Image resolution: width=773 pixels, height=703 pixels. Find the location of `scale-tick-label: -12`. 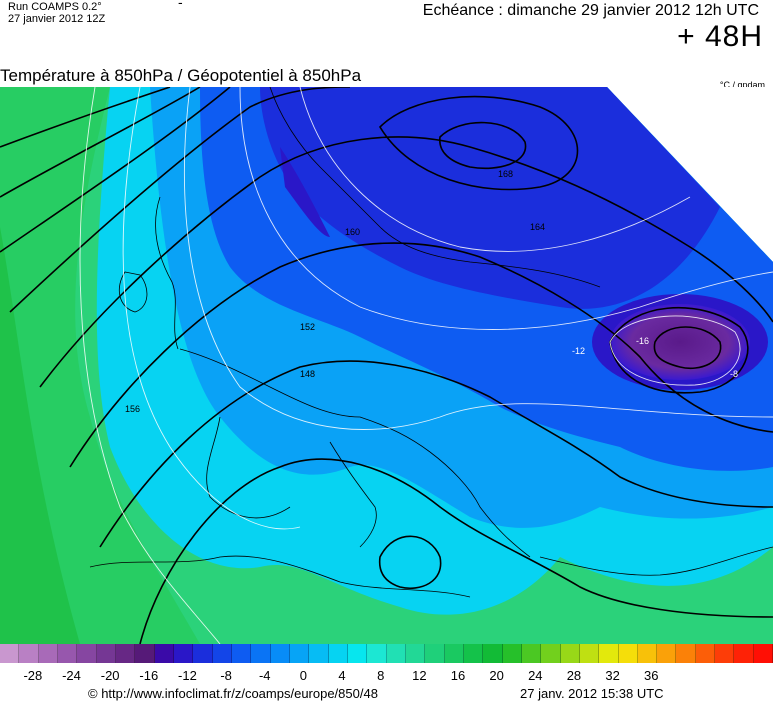

scale-tick-label: -12 is located at coordinates (187, 675).